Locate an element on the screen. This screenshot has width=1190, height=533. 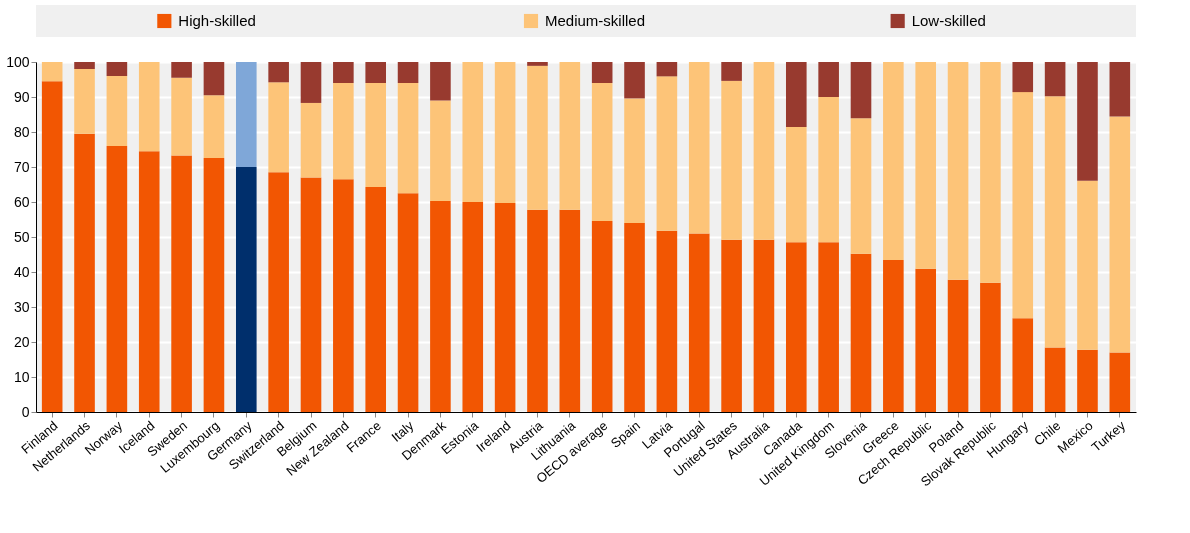
y-tick-label: 30 is located at coordinates (21, 306).